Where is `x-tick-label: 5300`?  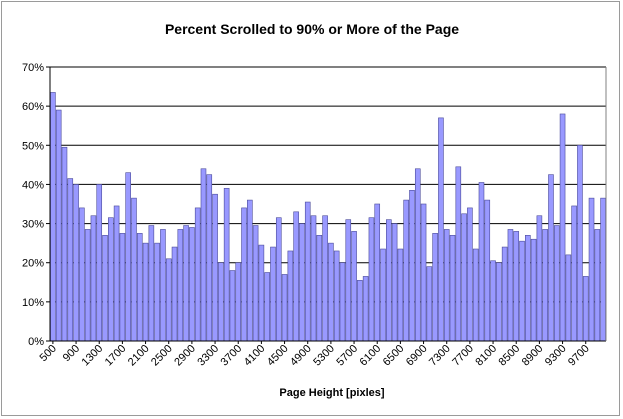 x-tick-label: 5300 is located at coordinates (324, 356).